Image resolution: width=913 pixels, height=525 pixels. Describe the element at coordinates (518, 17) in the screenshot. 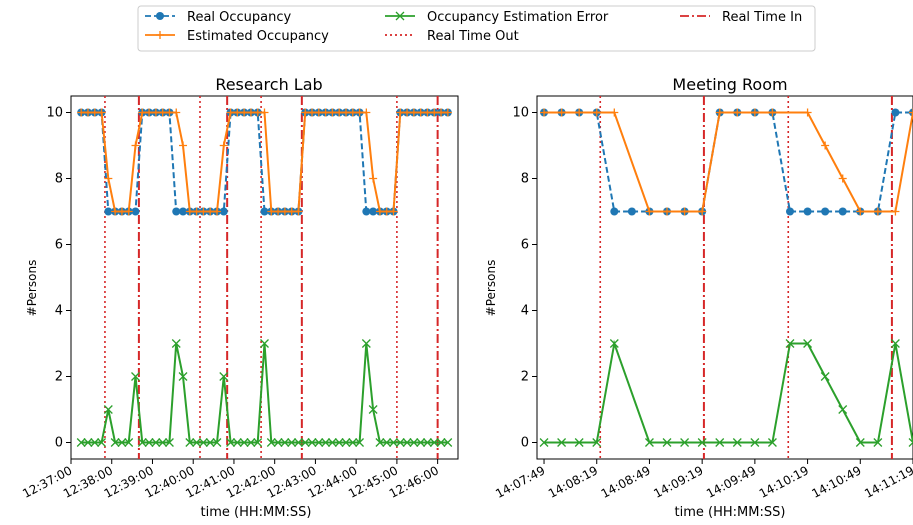

I see `legend-label: Occupancy Estimation Error` at that location.